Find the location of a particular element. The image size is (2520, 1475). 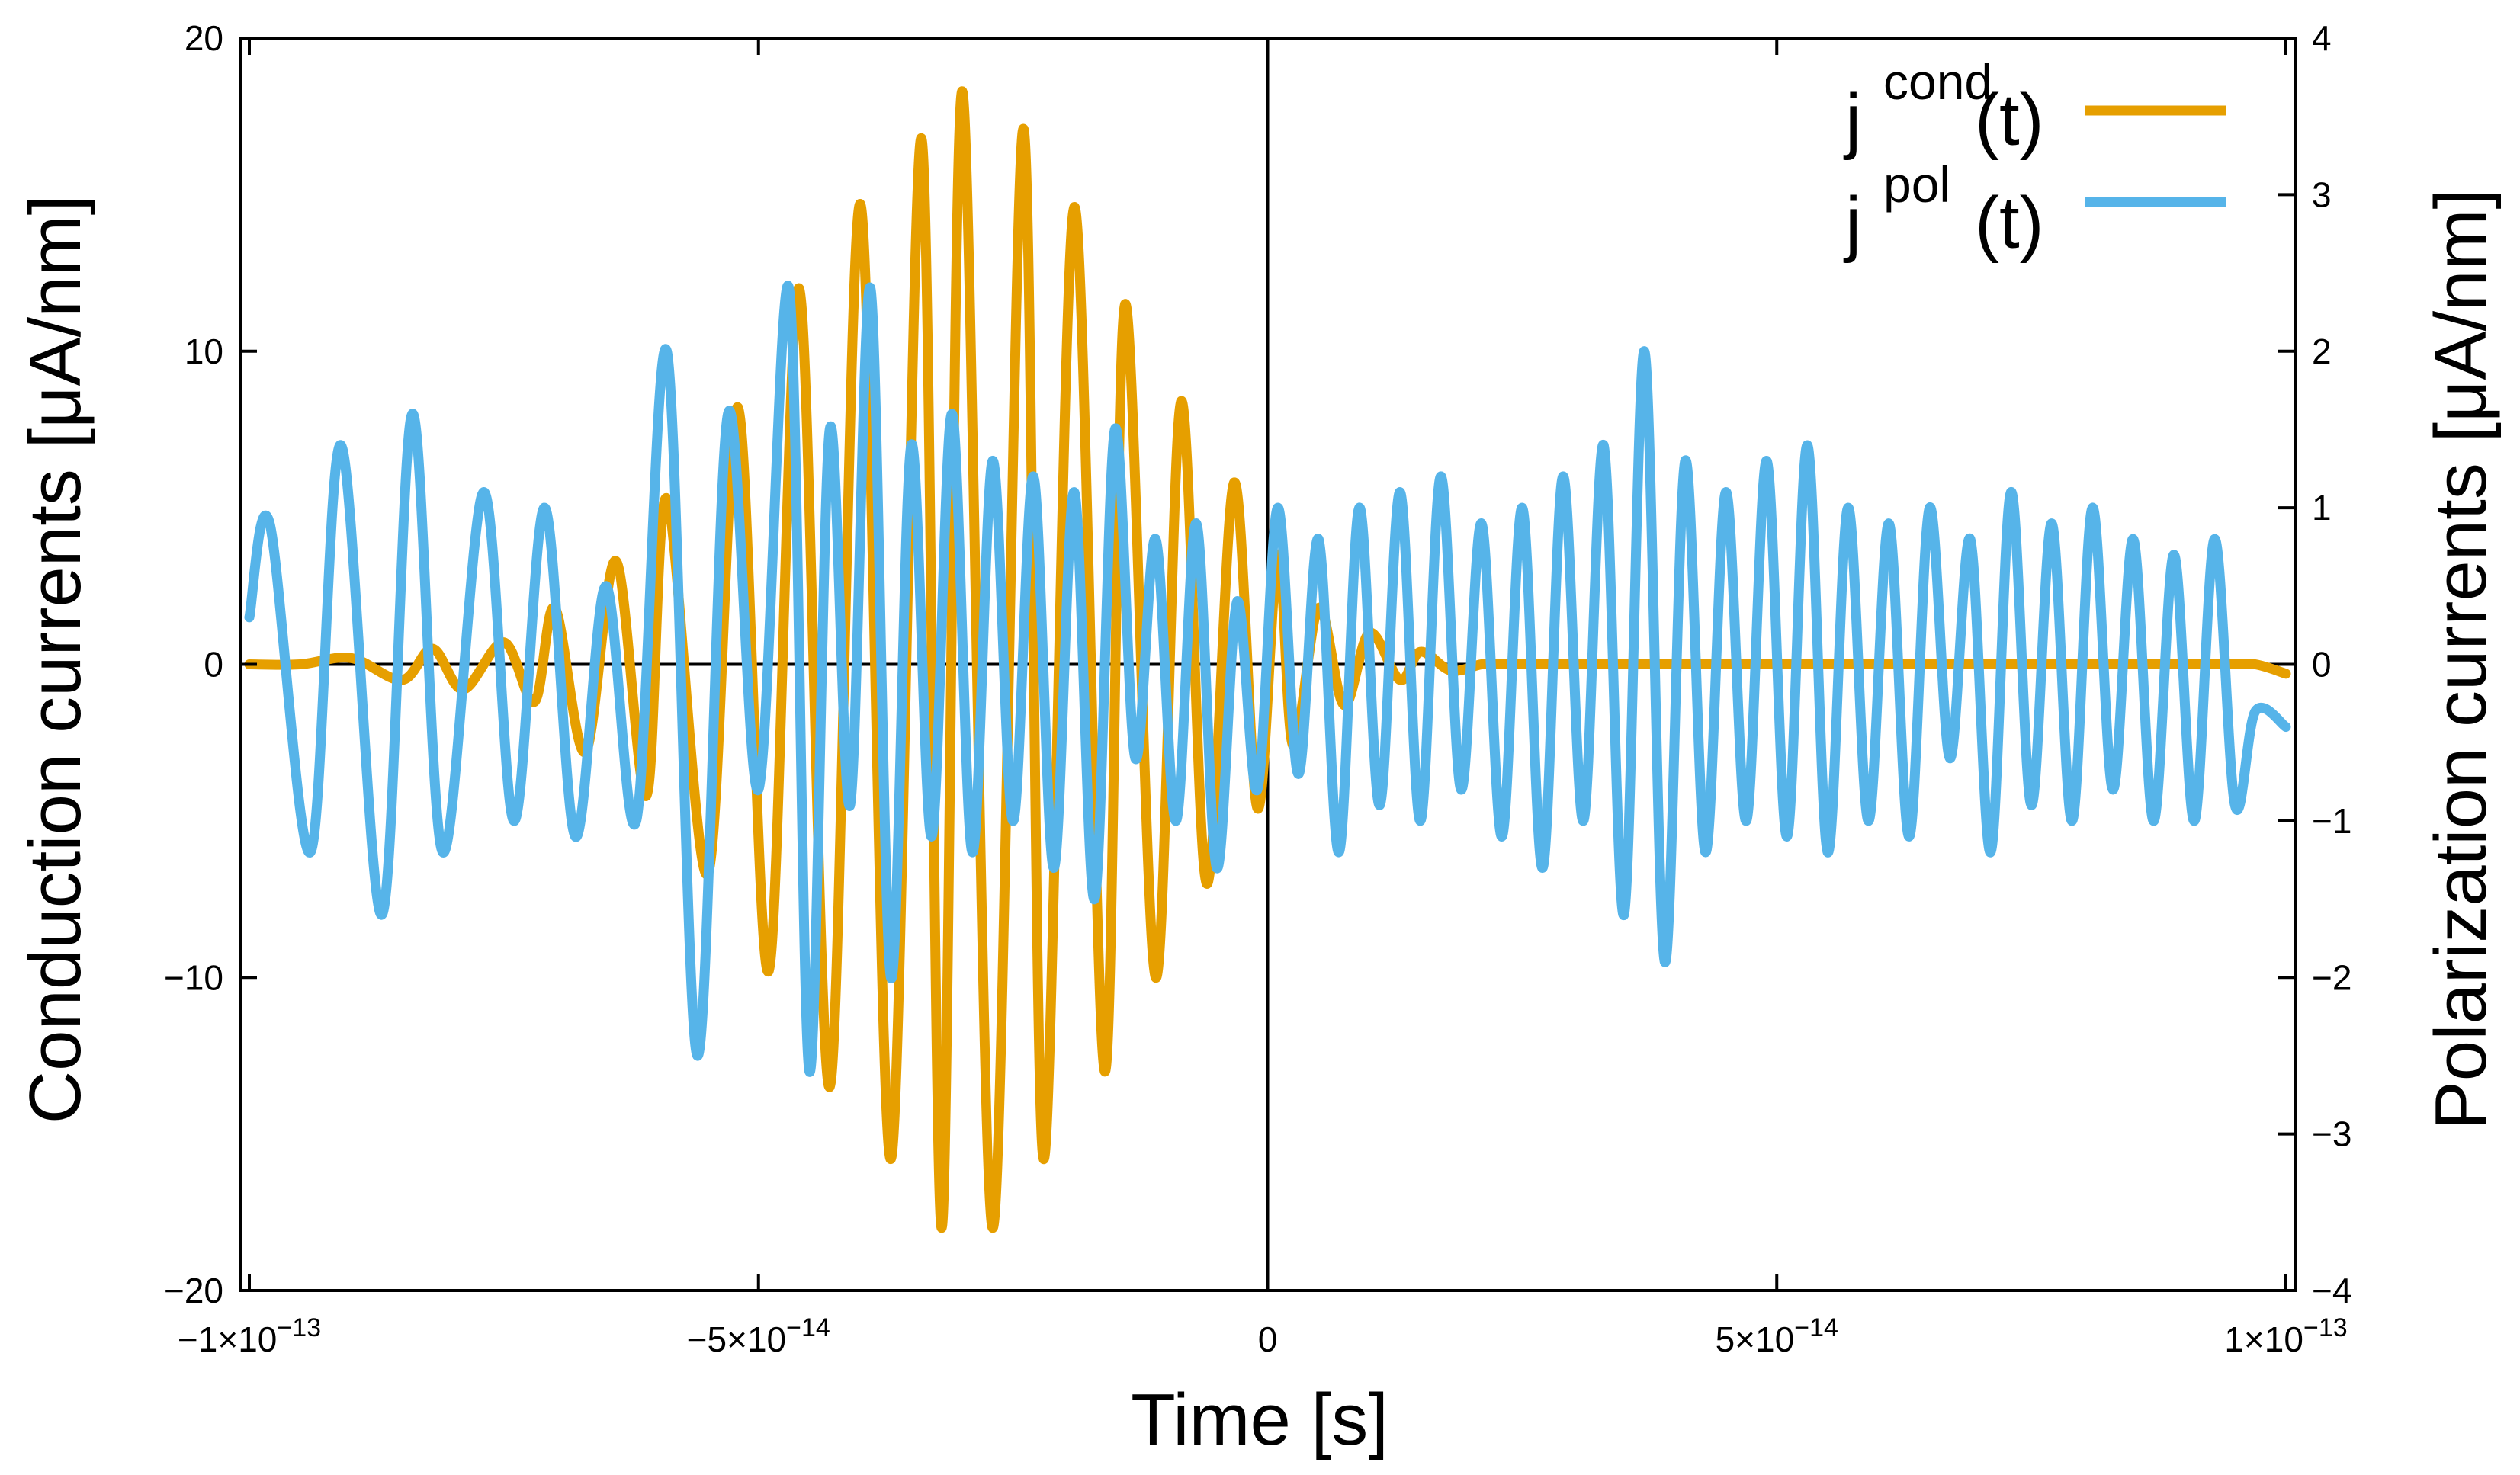

y-left-tick-label: −20 is located at coordinates (193, 1290).